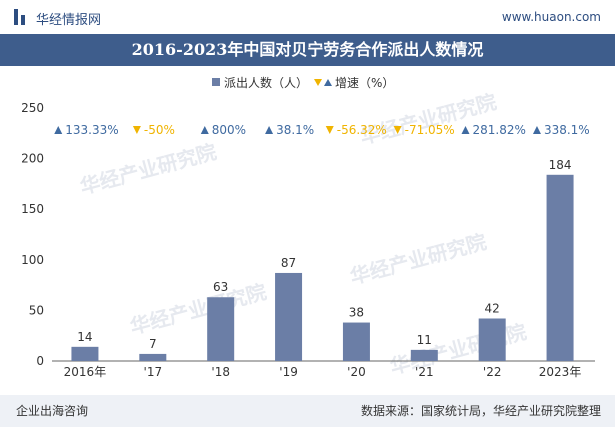 This screenshot has height=427, width=615. What do you see at coordinates (492, 372) in the screenshot?
I see `x-tick-label: '22` at bounding box center [492, 372].